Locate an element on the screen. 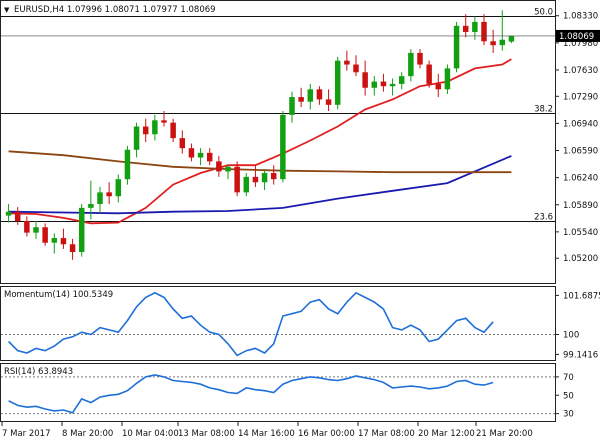 This screenshot has height=443, width=600. price-tick-label: 1.07980 is located at coordinates (580, 44).